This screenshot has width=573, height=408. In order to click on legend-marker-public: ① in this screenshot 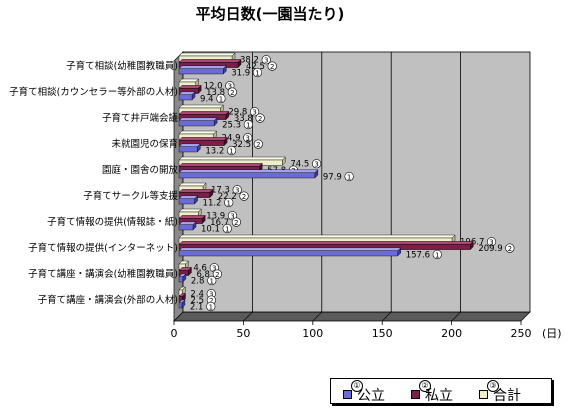, I will do `click(357, 386)`.